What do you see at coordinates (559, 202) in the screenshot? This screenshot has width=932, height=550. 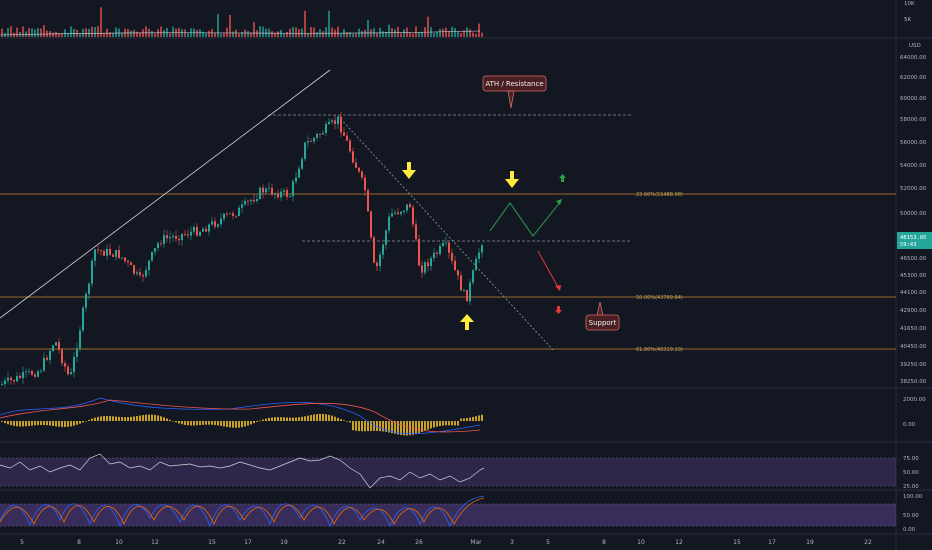 I see `bull-projection-arrowhead` at bounding box center [559, 202].